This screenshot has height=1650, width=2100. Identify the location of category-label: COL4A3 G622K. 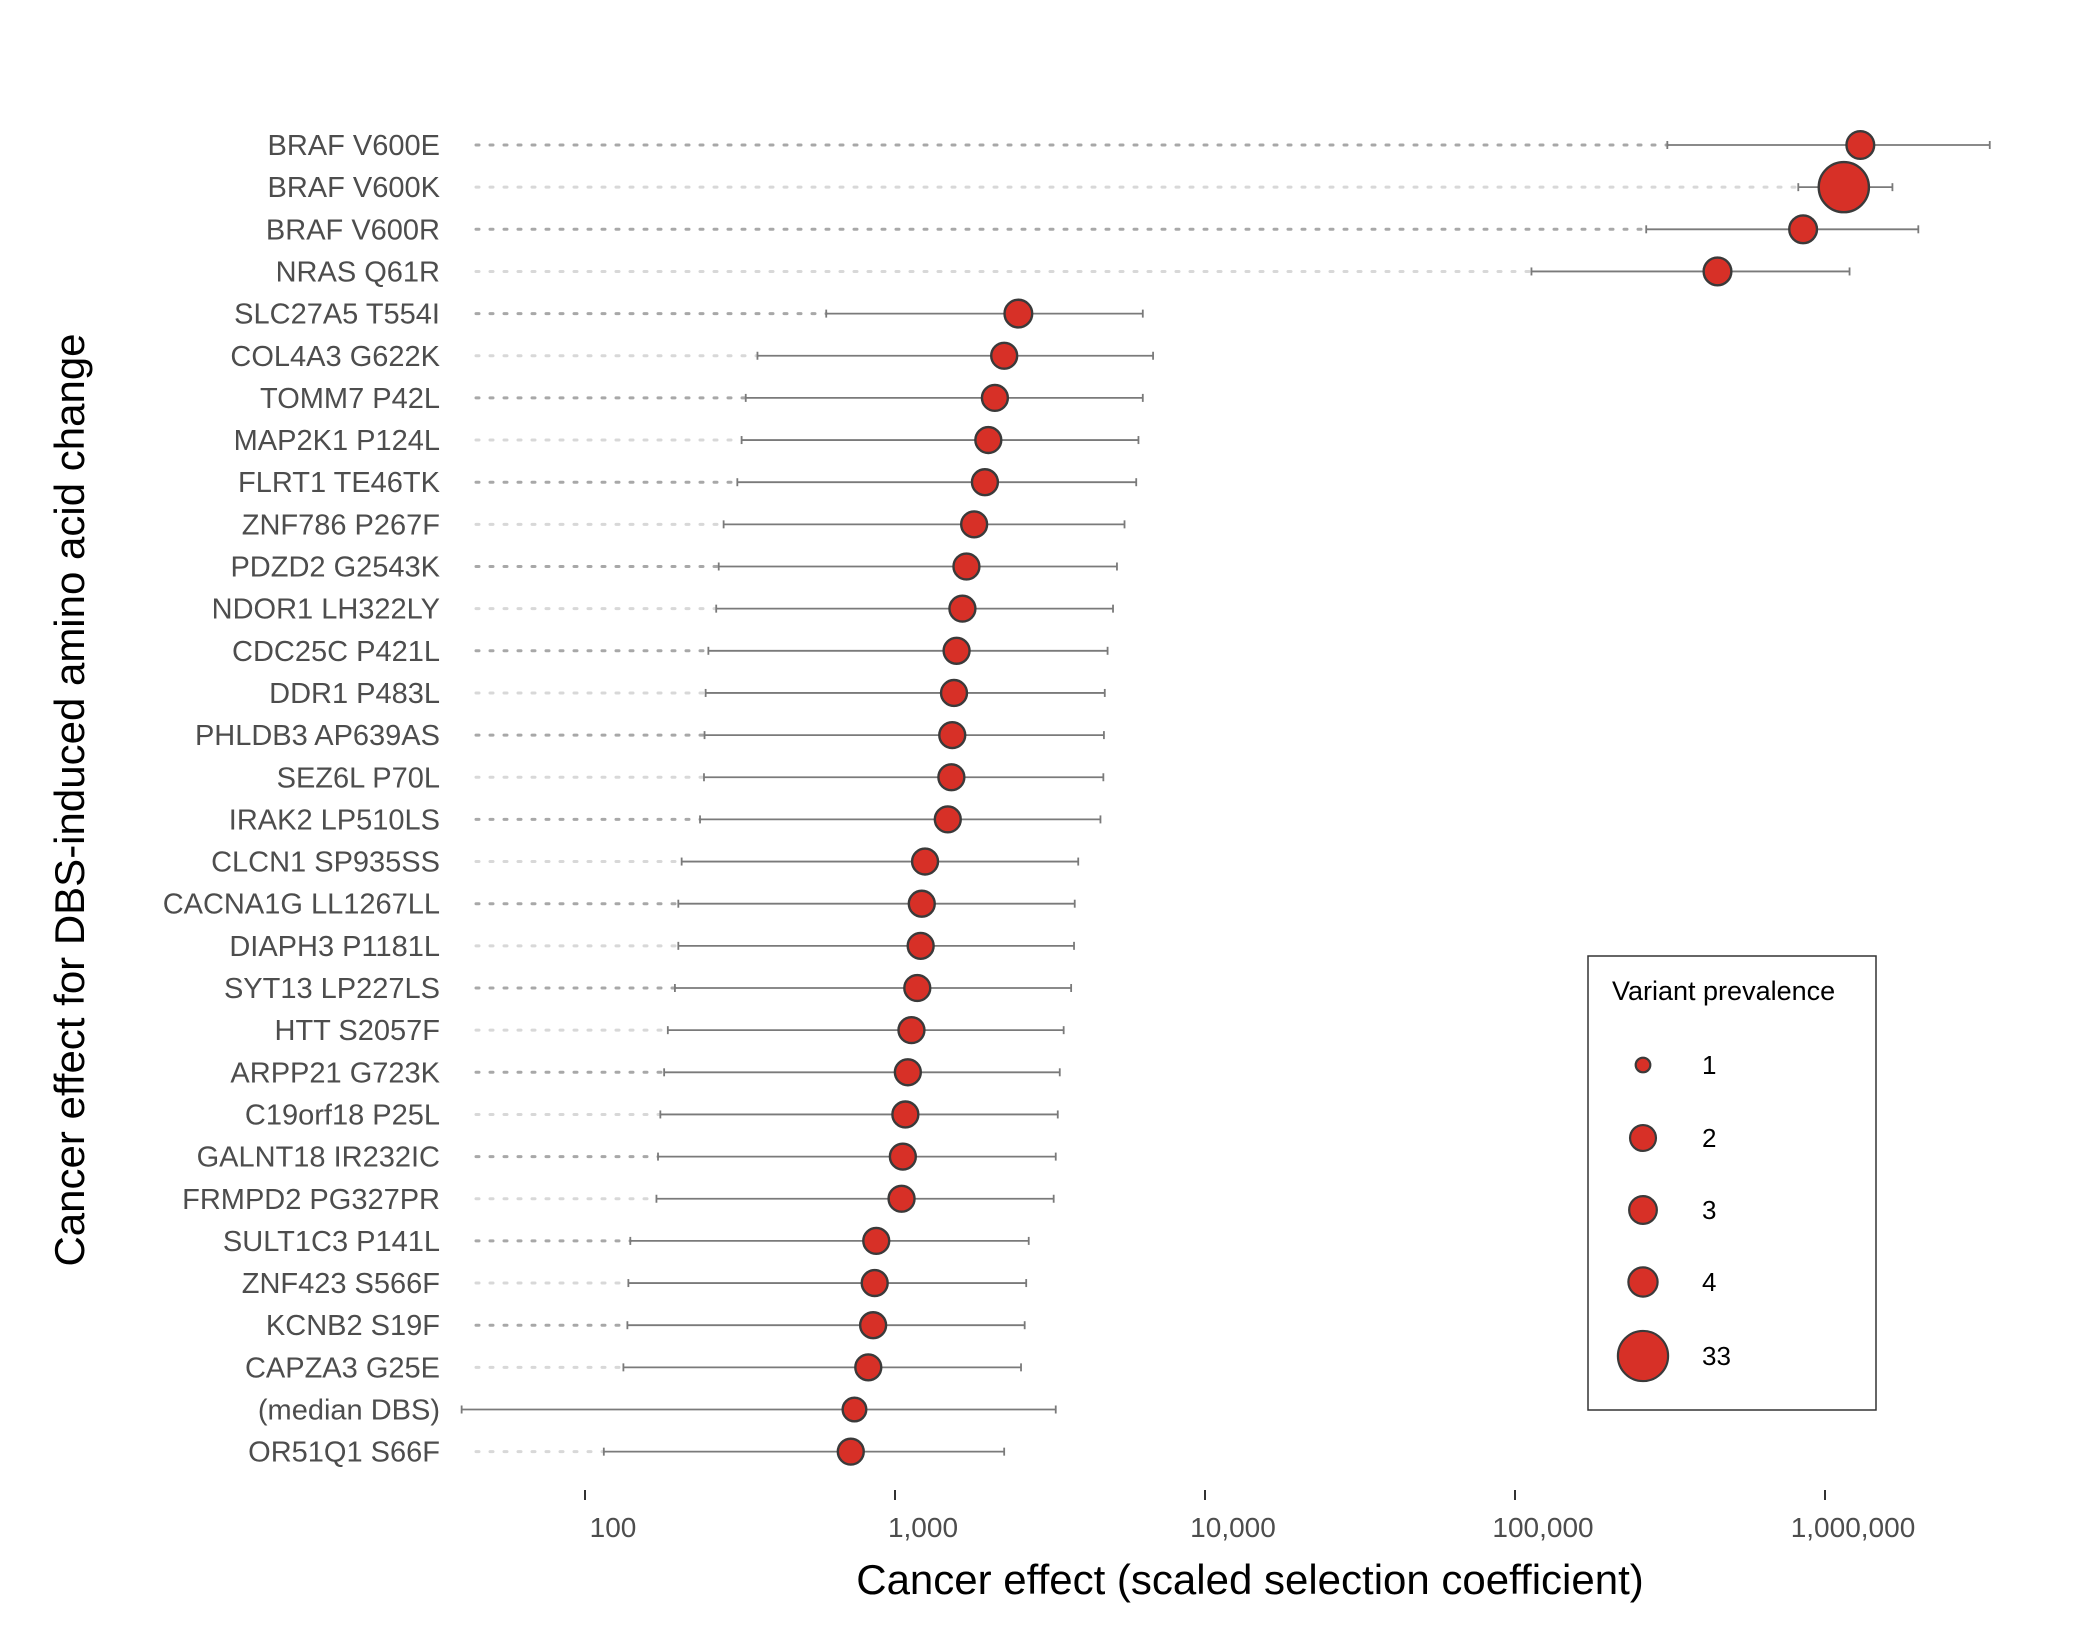
(335, 357).